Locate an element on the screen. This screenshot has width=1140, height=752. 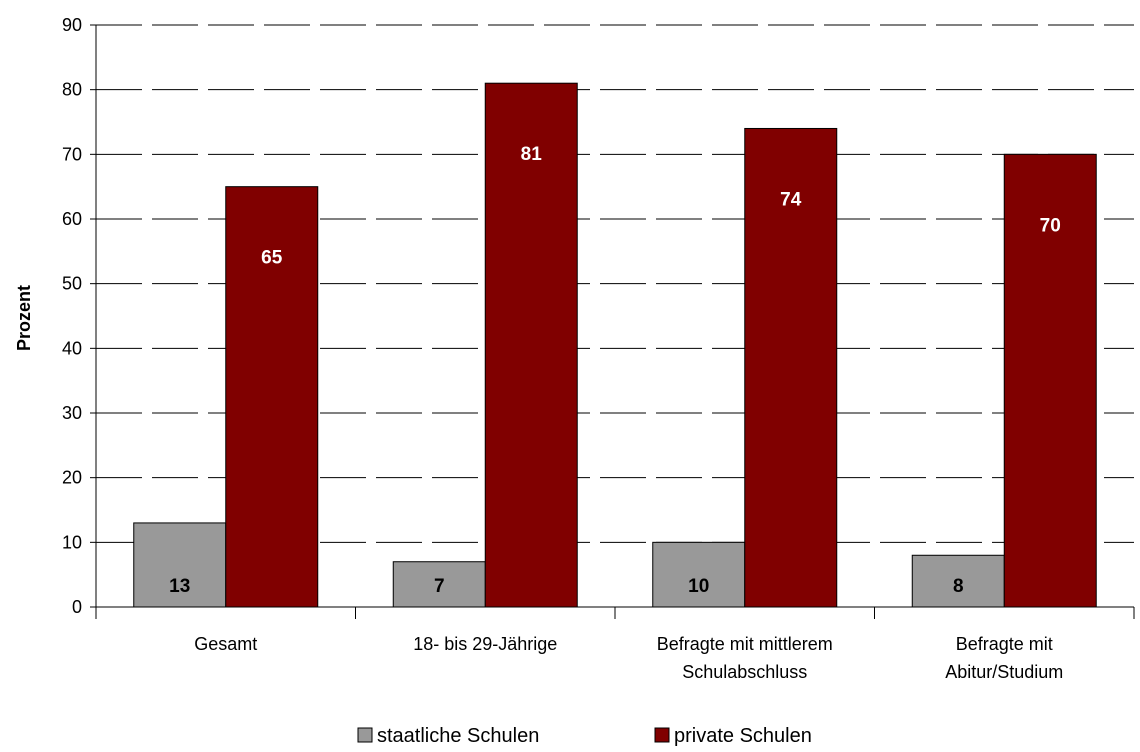
y-tick-label: 30 is located at coordinates (72, 413).